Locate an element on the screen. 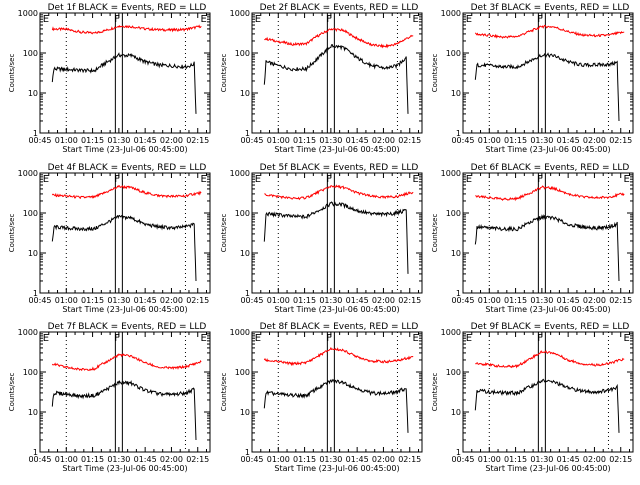  panel-title: Det 2f BLACK = Events, RED = LLD is located at coordinates (339, 8).